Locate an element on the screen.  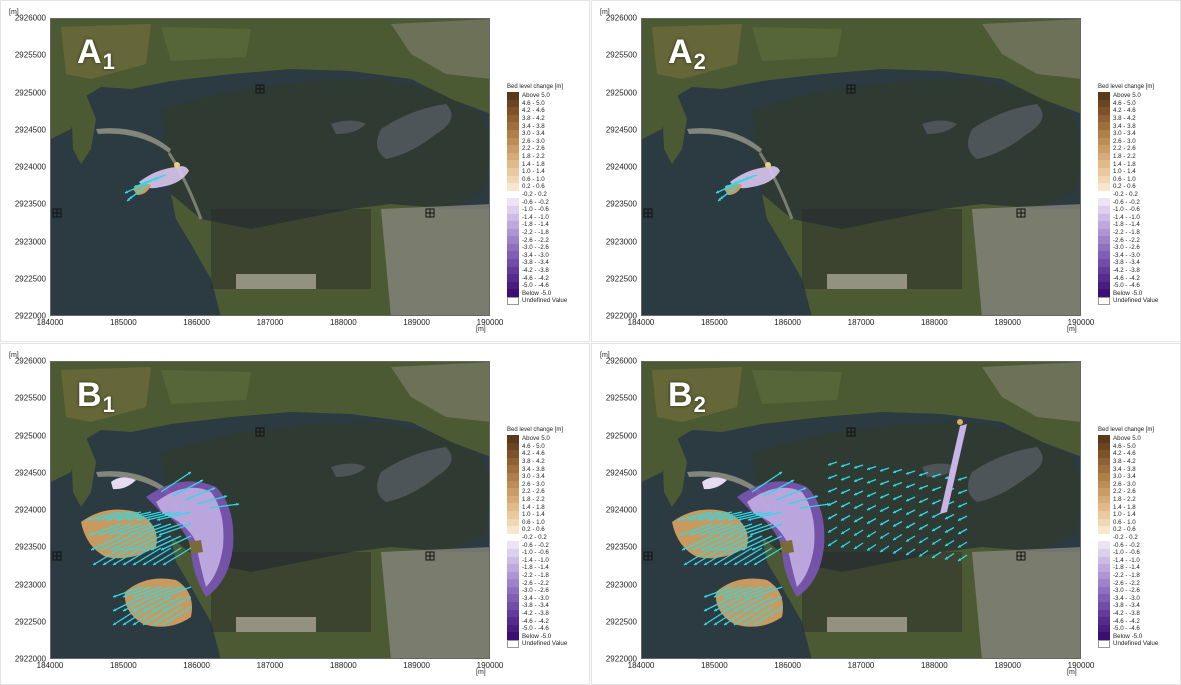
legend-entry: -0.2 - 0.2 is located at coordinates (1137, 194).